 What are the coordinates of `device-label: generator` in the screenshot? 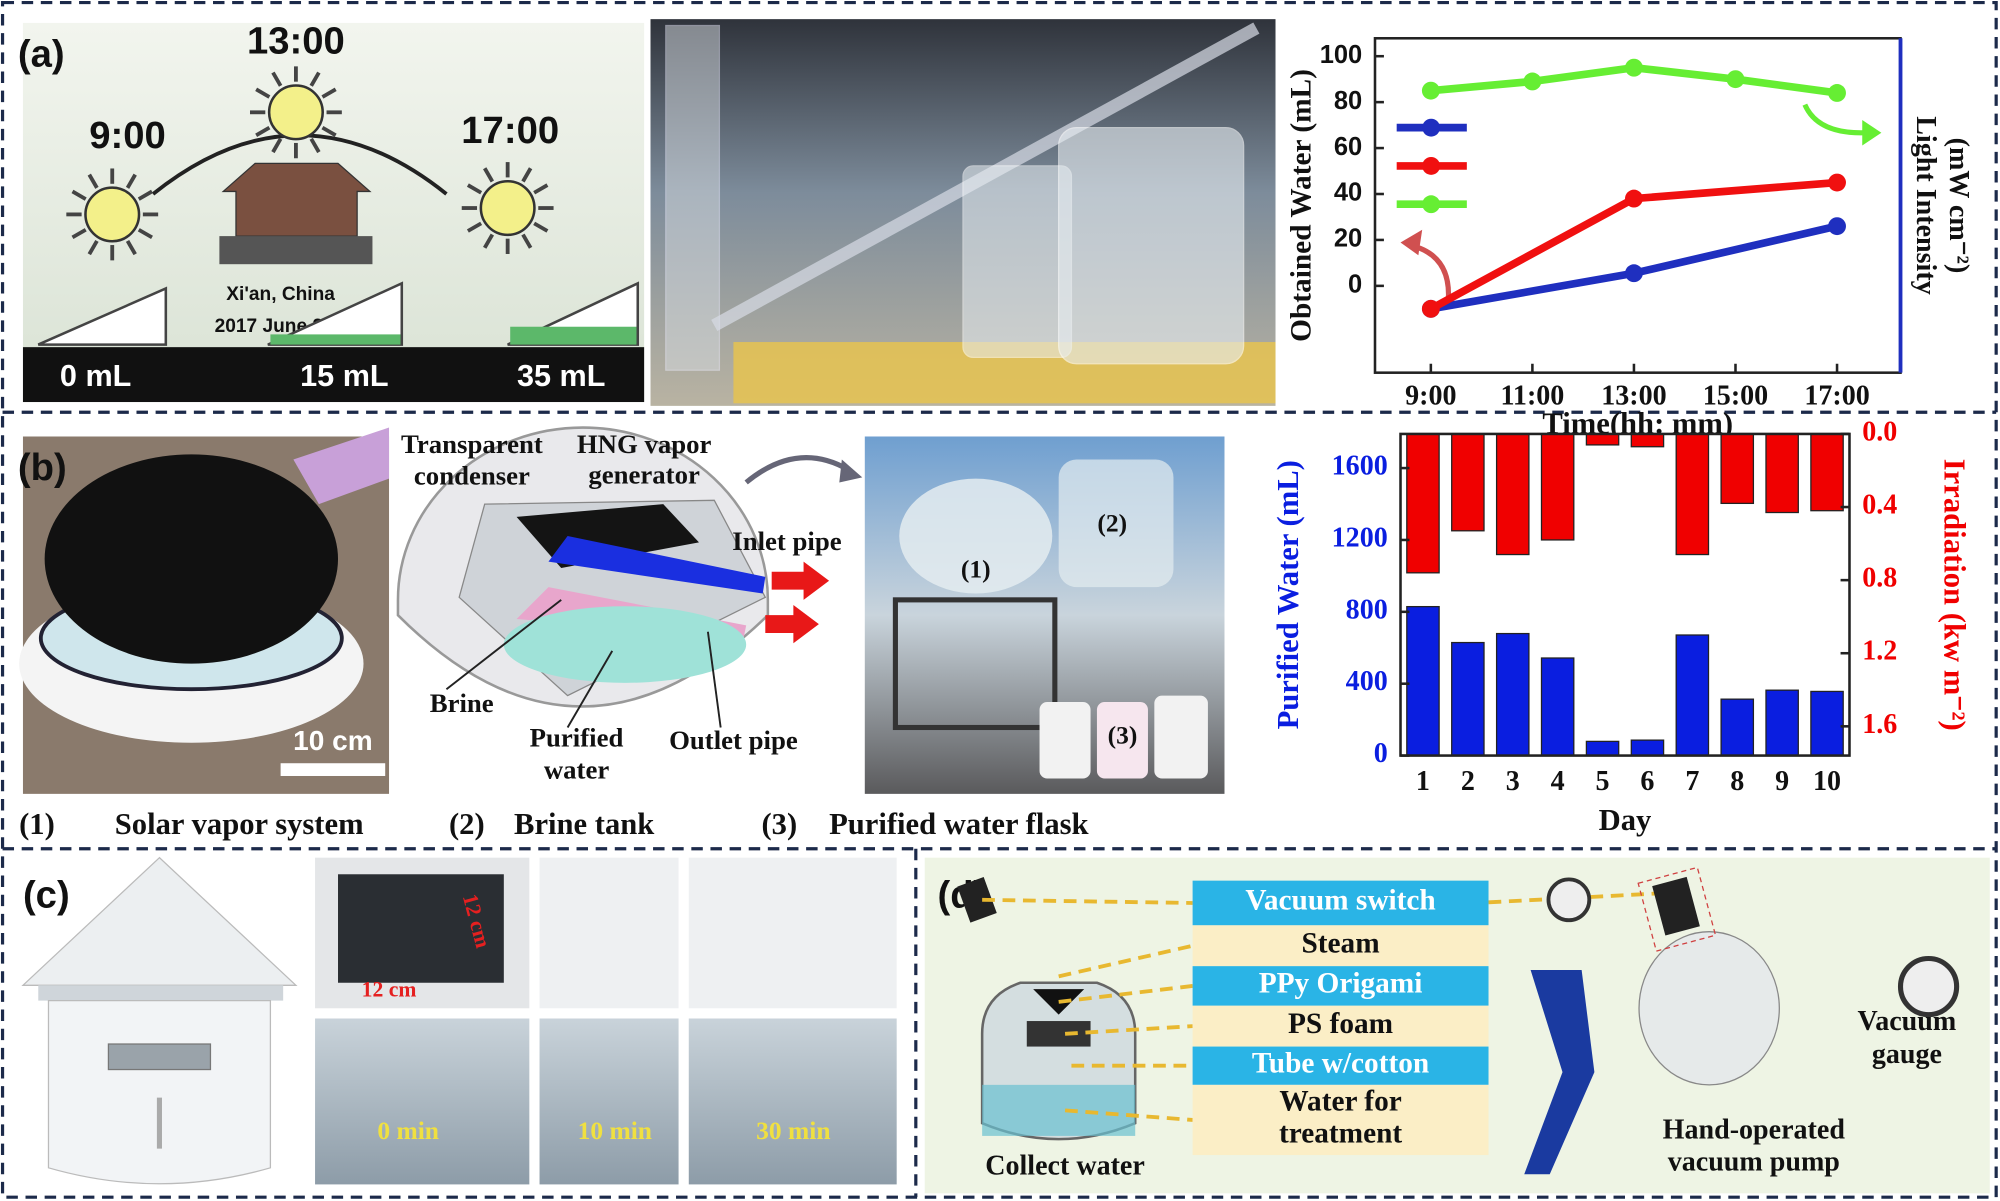 It's located at (644, 474).